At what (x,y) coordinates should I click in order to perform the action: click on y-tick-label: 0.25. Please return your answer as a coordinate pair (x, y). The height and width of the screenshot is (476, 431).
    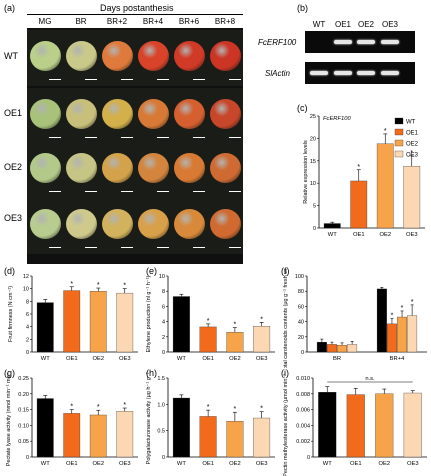
    Looking at the image, I should click on (23, 379).